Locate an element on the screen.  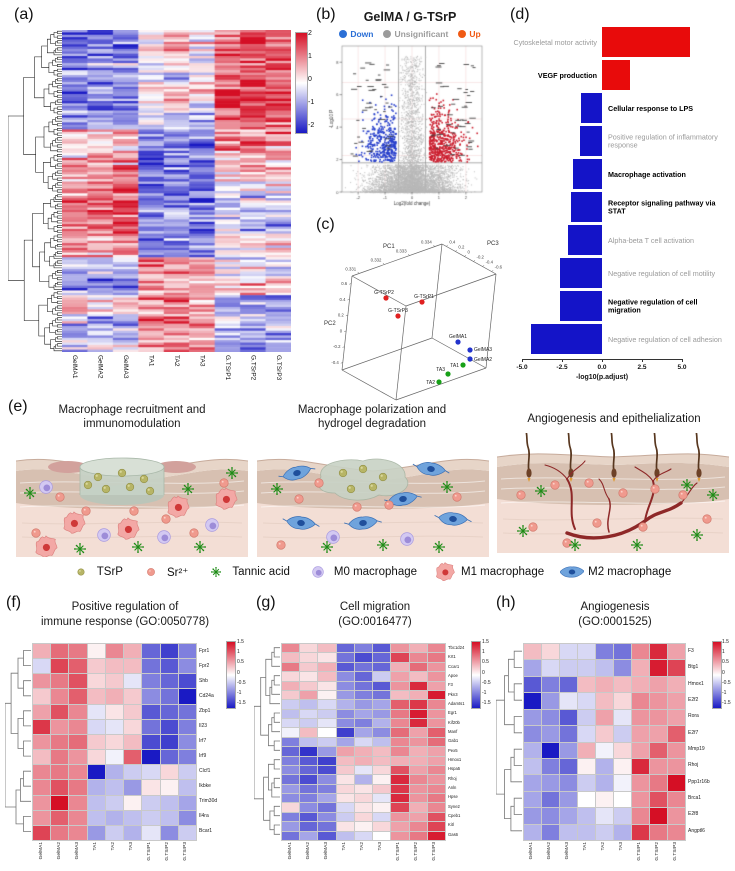
scene-3-title-line1: Angiogenesis and epithelialization is located at coordinates (614, 419).